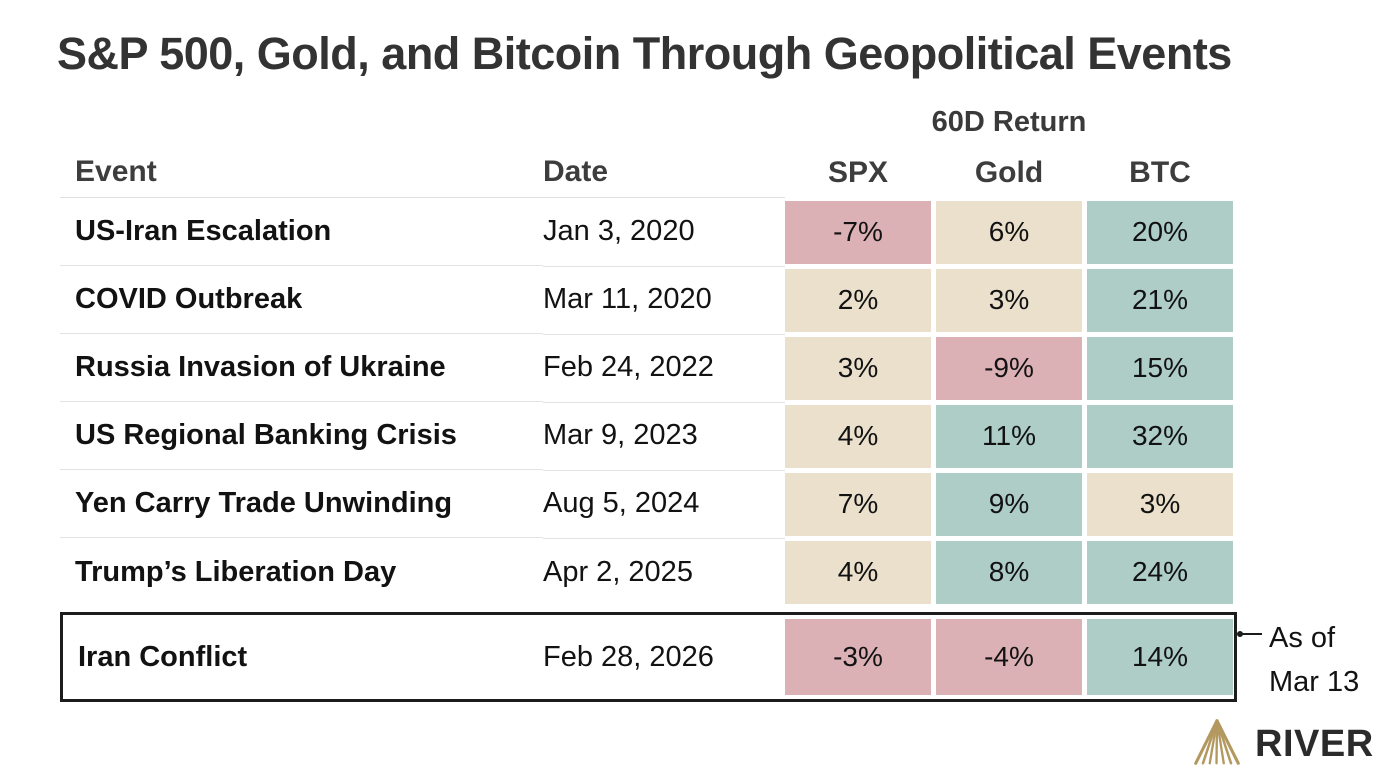 This screenshot has height=783, width=1398. I want to click on btc-return-cell: 21%, so click(1160, 300).